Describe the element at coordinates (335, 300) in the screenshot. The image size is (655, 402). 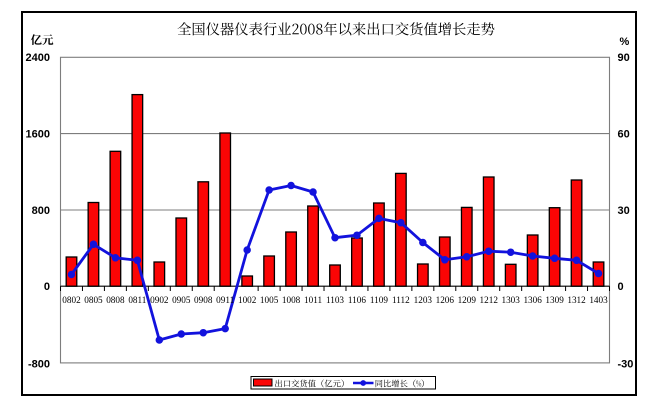
I see `svg-text: 1103` at that location.